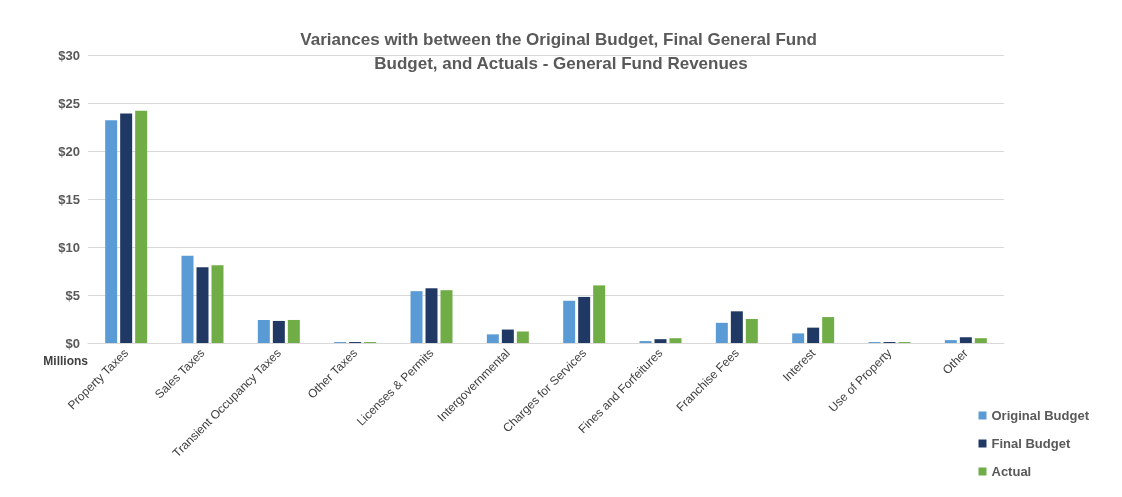 The height and width of the screenshot is (497, 1122). What do you see at coordinates (66, 361) in the screenshot?
I see `y-axis-title: Millions` at bounding box center [66, 361].